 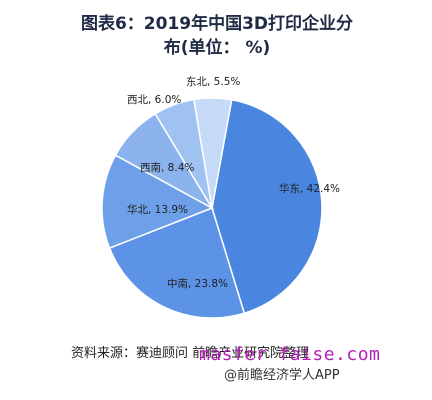 I want to click on data-label: 华东, 42.4%, so click(x=309, y=188).